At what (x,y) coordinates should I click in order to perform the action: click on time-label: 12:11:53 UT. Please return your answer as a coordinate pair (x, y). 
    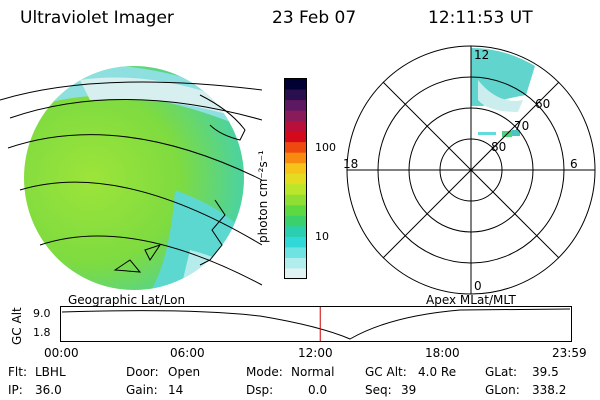
    Looking at the image, I should click on (480, 18).